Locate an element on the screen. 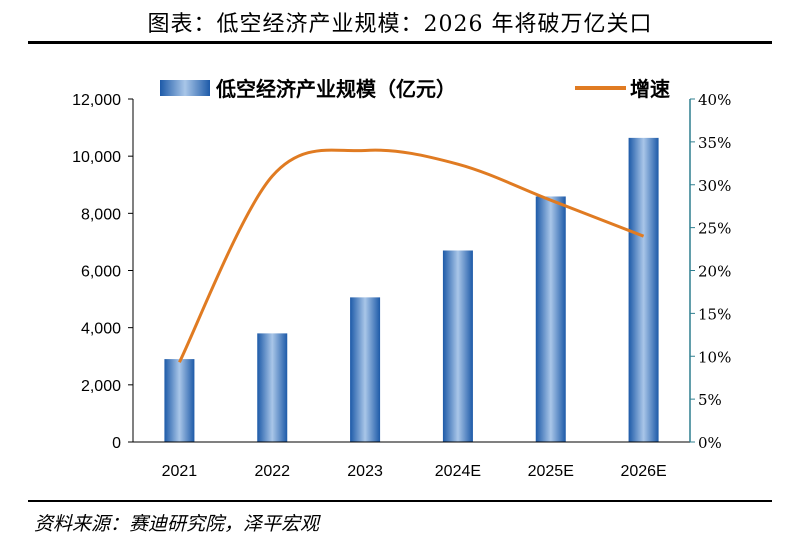 This screenshot has width=800, height=549. x-tick-label: 2021 is located at coordinates (180, 471).